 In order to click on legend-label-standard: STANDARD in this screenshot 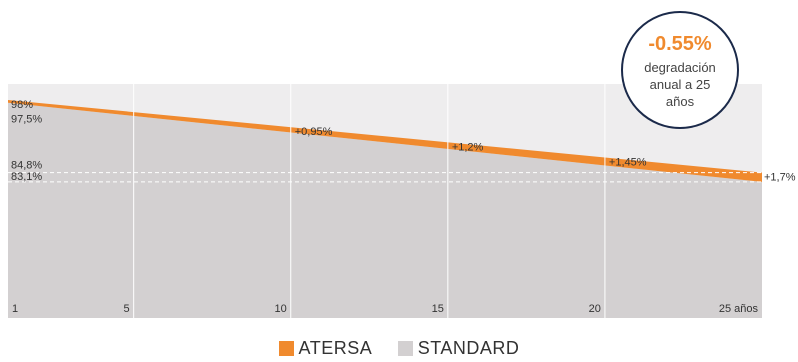, I will do `click(468, 348)`.